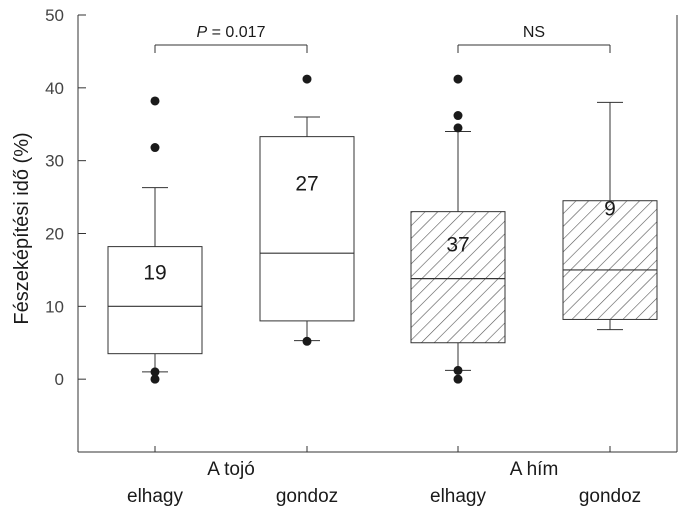  What do you see at coordinates (22, 228) in the screenshot?
I see `y-axis-title: Fészeképítési idő (%)` at bounding box center [22, 228].